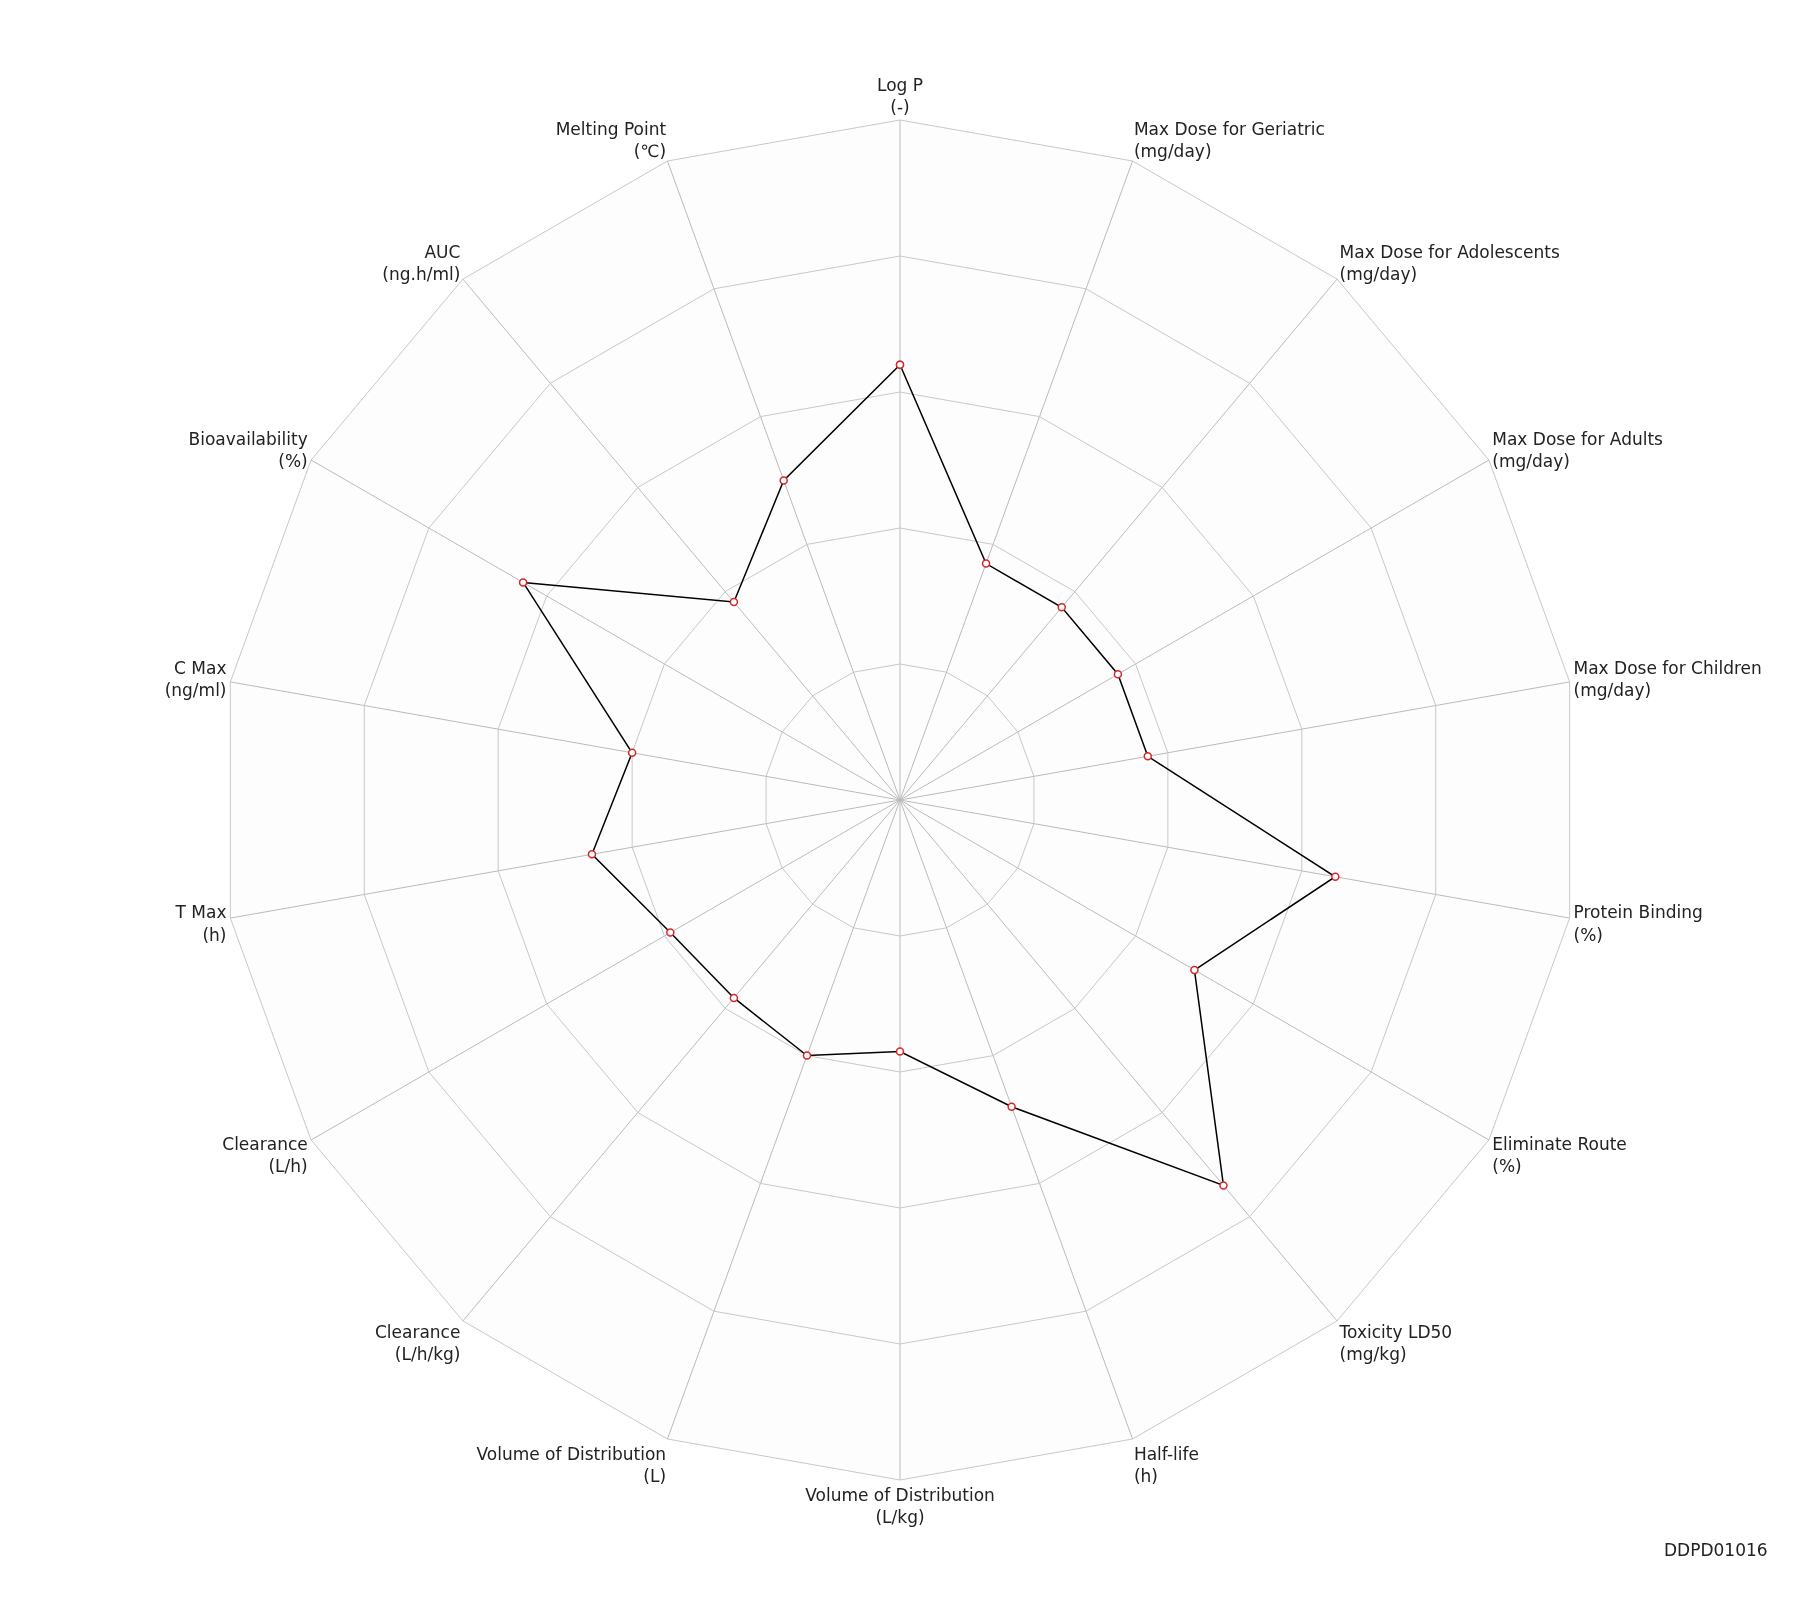  I want to click on spoke-label: Melting Point (℃), so click(611, 139).